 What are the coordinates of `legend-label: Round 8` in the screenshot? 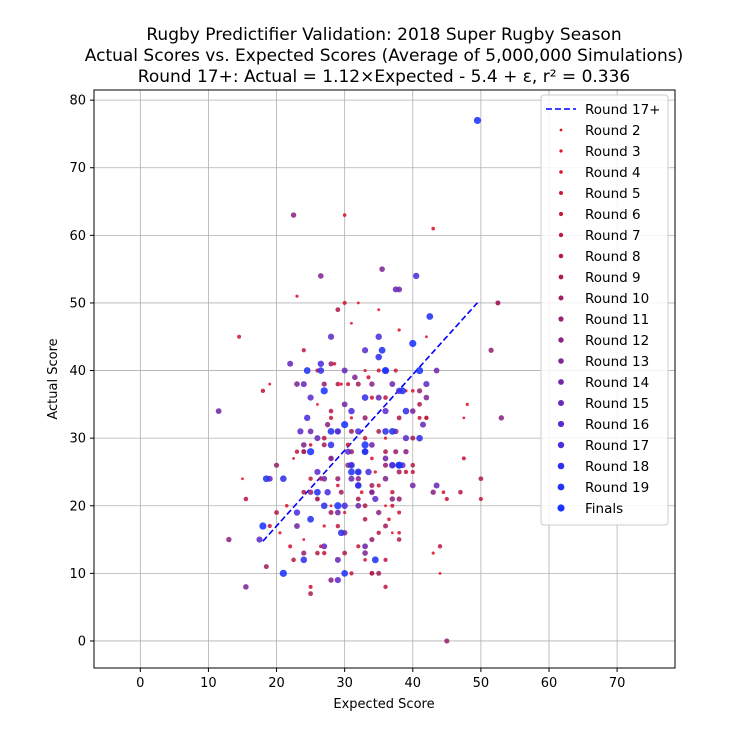 It's located at (613, 257).